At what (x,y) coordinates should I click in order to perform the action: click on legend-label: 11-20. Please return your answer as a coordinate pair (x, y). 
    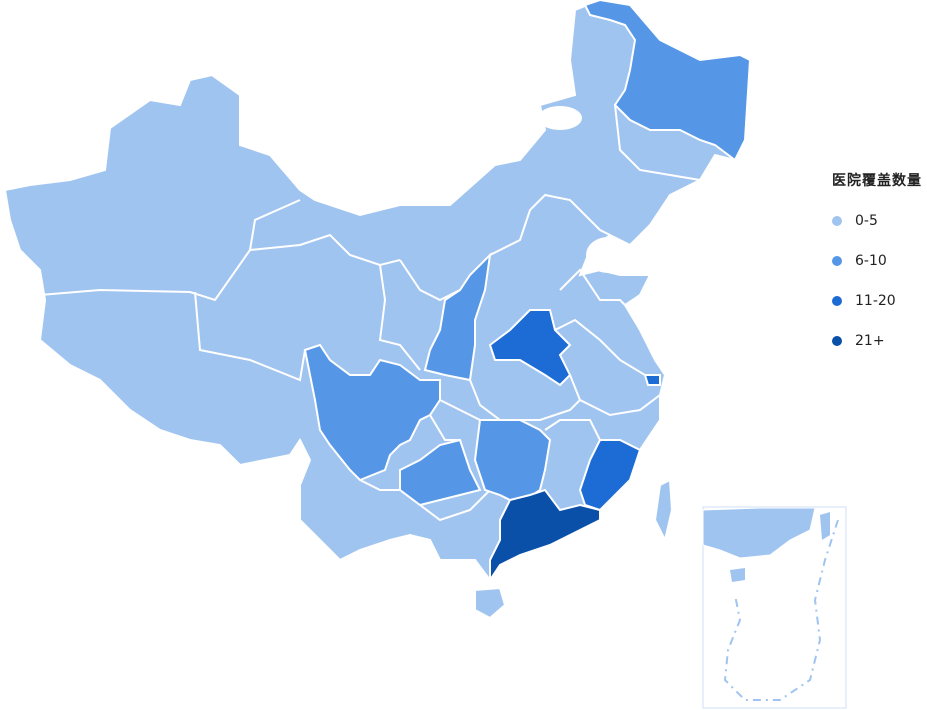
    Looking at the image, I should click on (875, 301).